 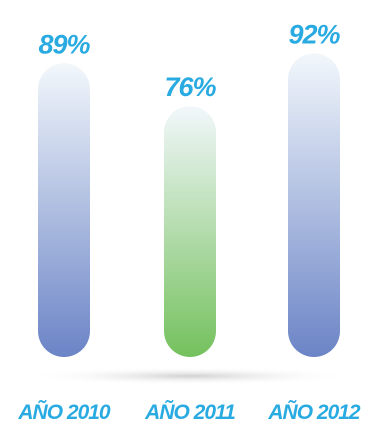 I want to click on value-label-0: 89%, so click(x=64, y=44).